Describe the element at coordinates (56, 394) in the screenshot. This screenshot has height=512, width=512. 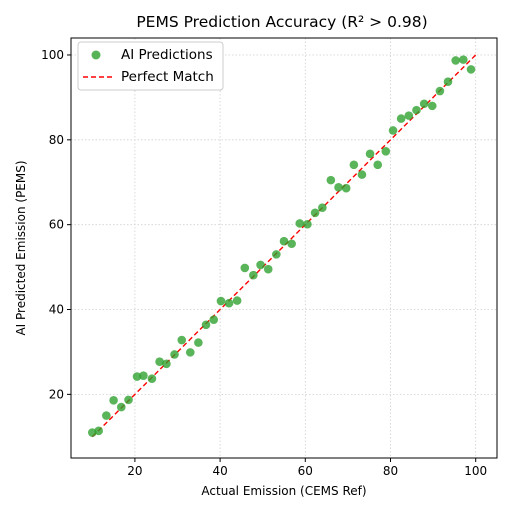
I see `y-tick-label: 20` at that location.